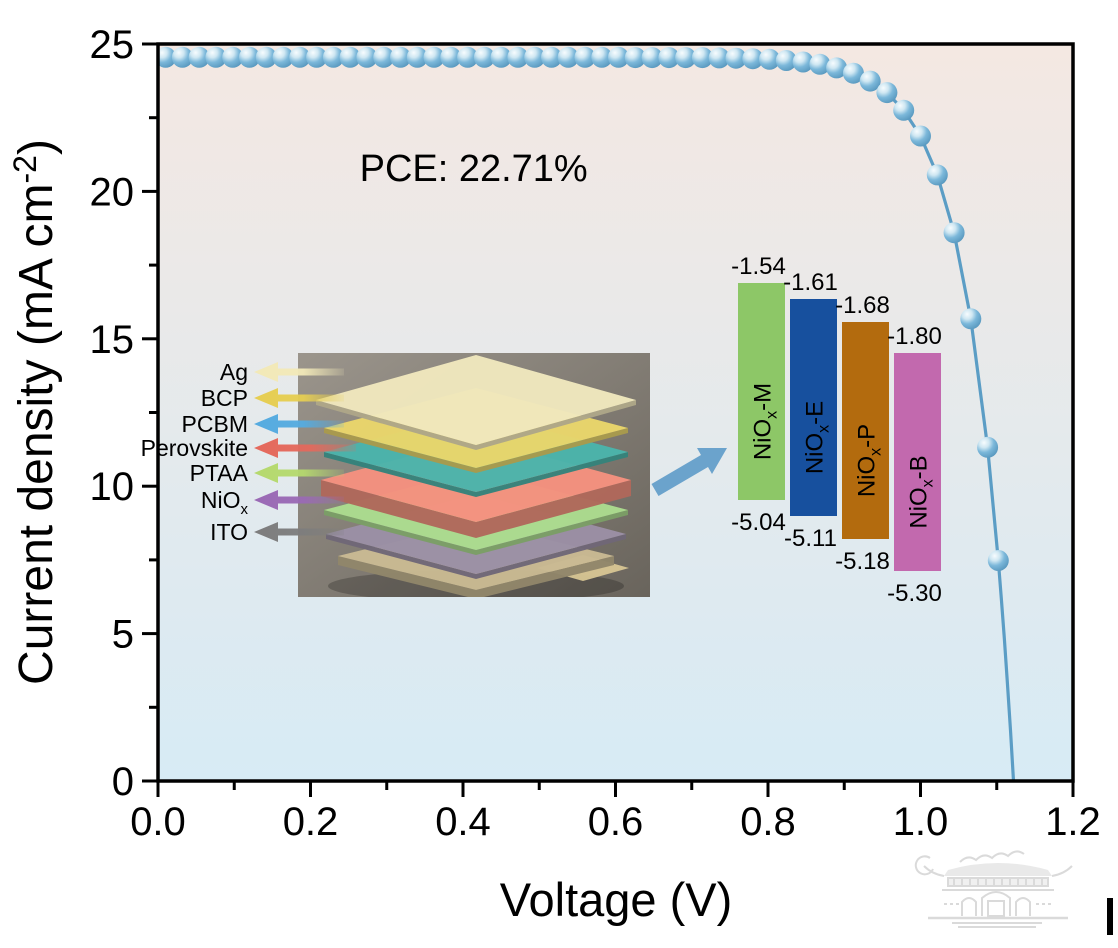 Image resolution: width=1118 pixels, height=948 pixels. I want to click on energy-bottom-value: -5.18, so click(862, 561).